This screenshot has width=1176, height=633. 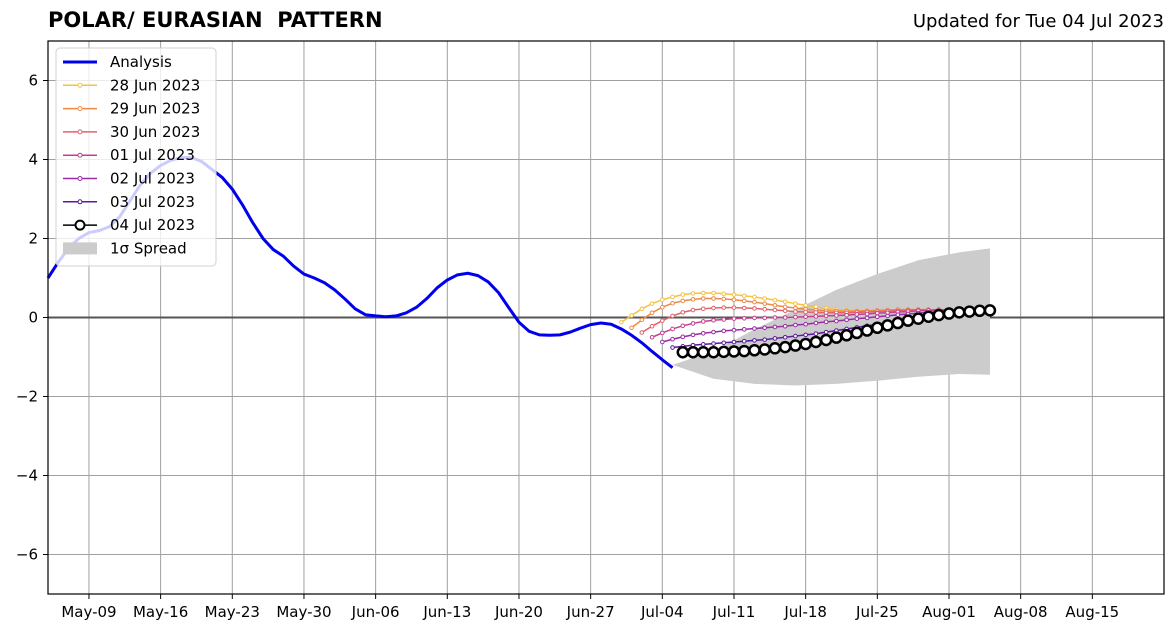 I want to click on legend-label: 04 Jul 2023, so click(x=152, y=225).